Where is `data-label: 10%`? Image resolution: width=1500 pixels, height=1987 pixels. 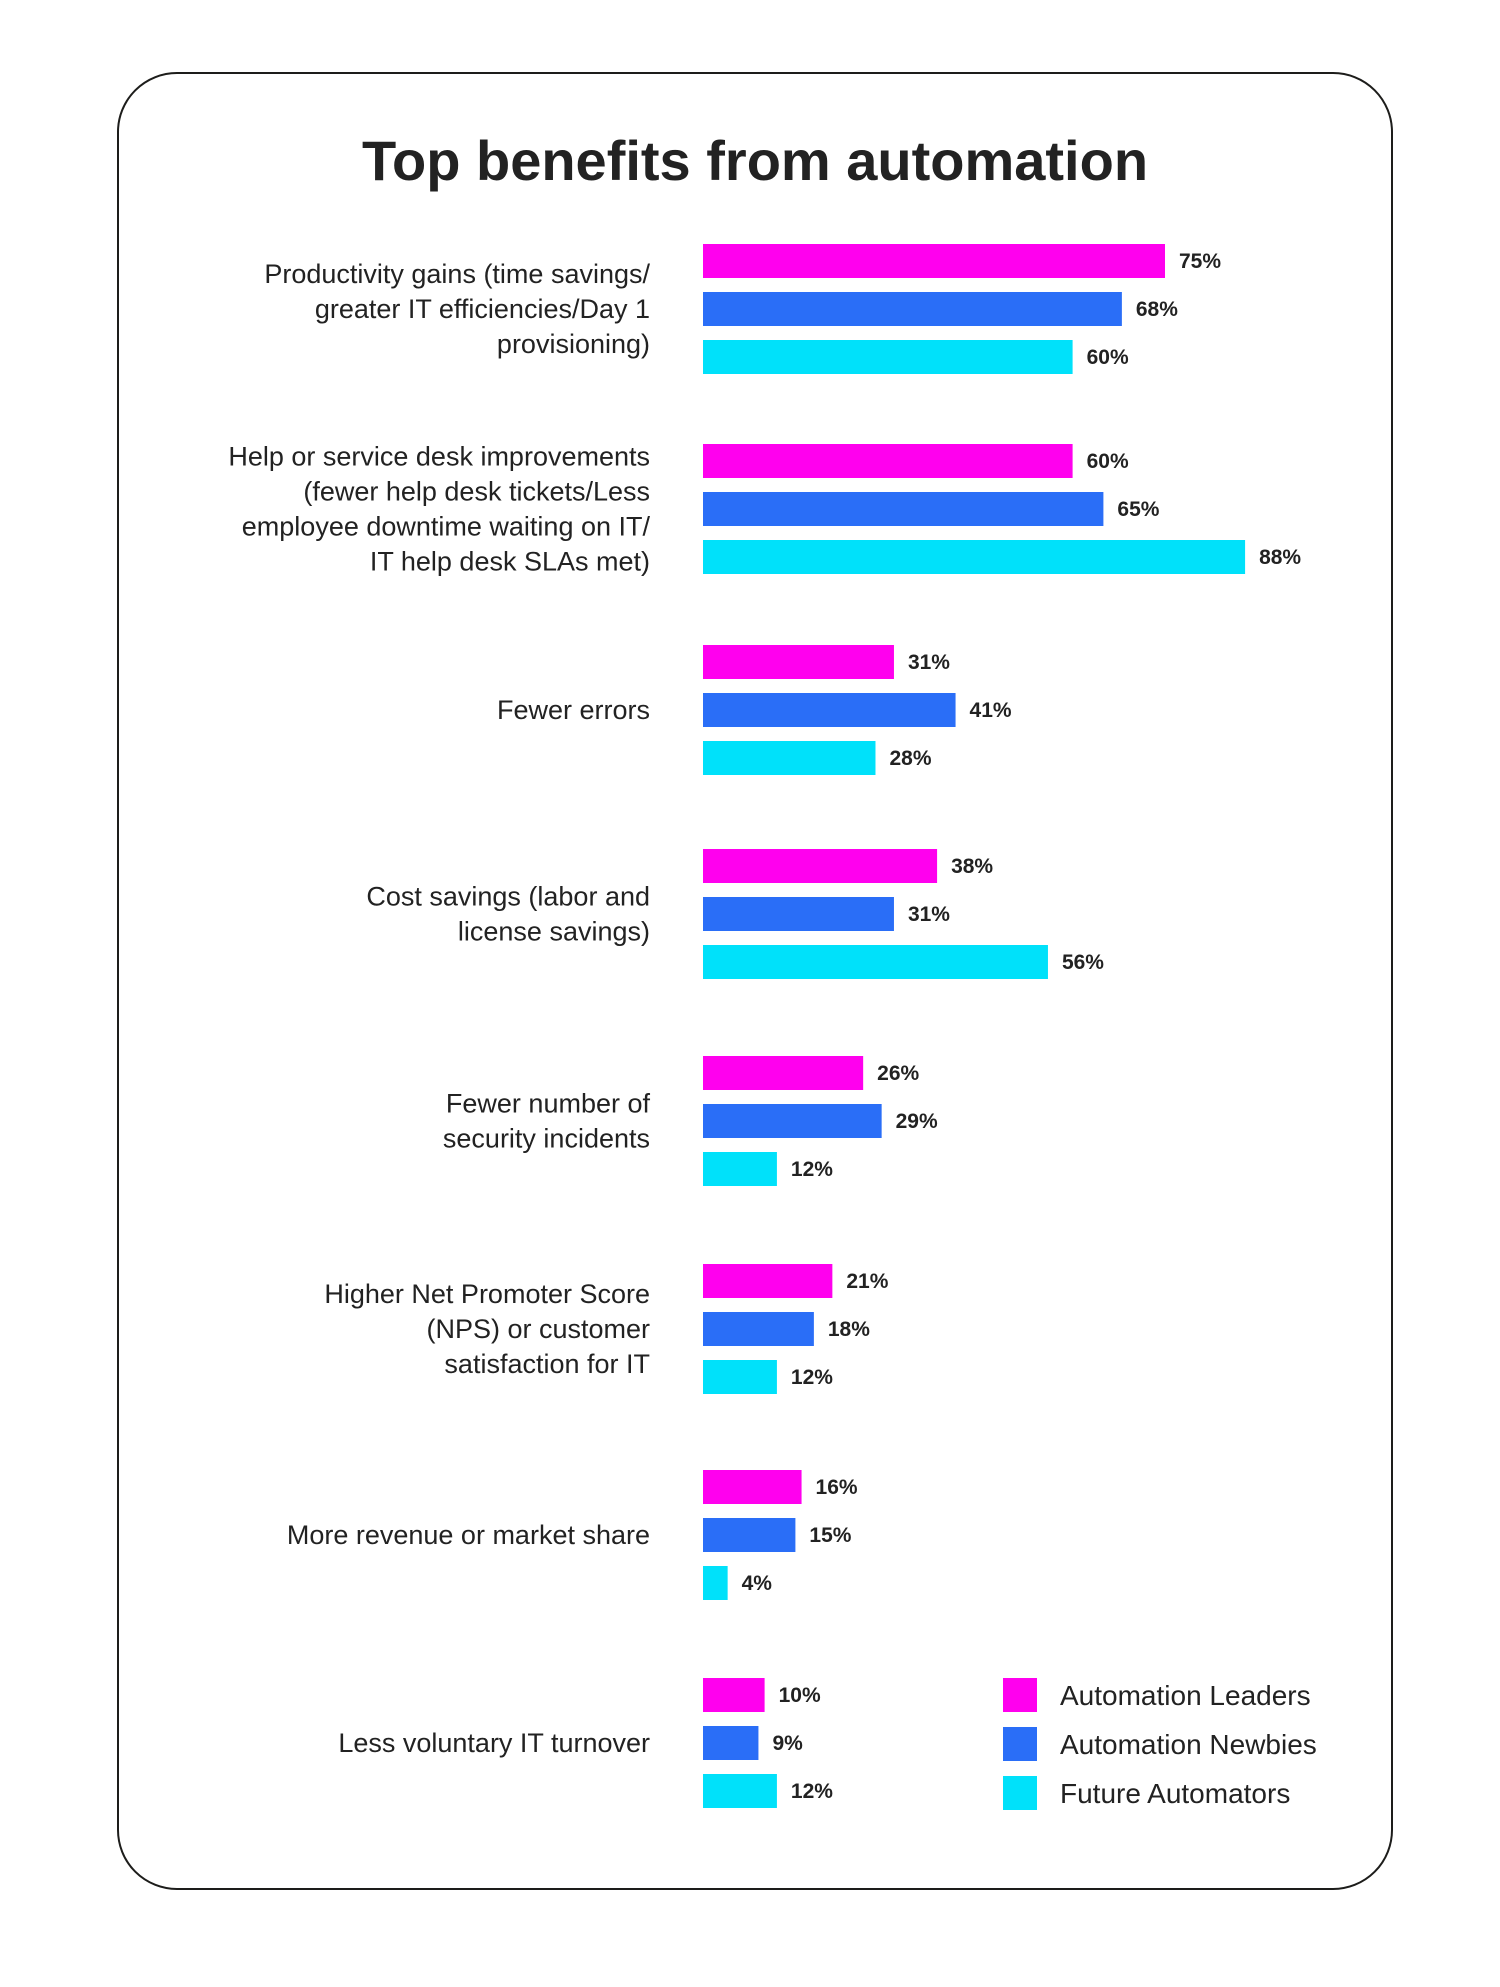 data-label: 10% is located at coordinates (800, 1695).